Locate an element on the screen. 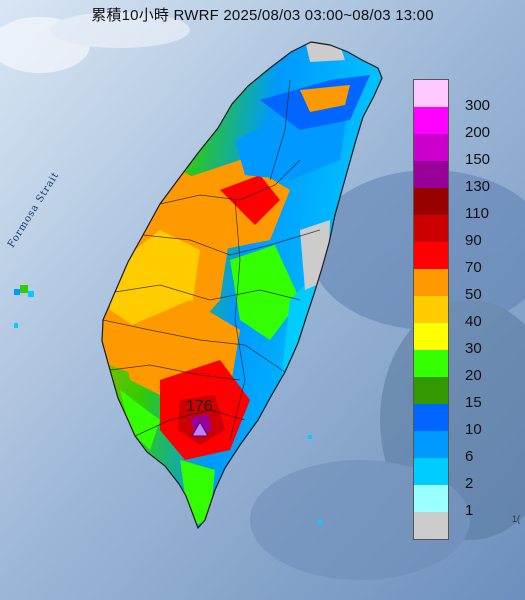 The width and height of the screenshot is (525, 600). legend-label: 70 is located at coordinates (473, 267).